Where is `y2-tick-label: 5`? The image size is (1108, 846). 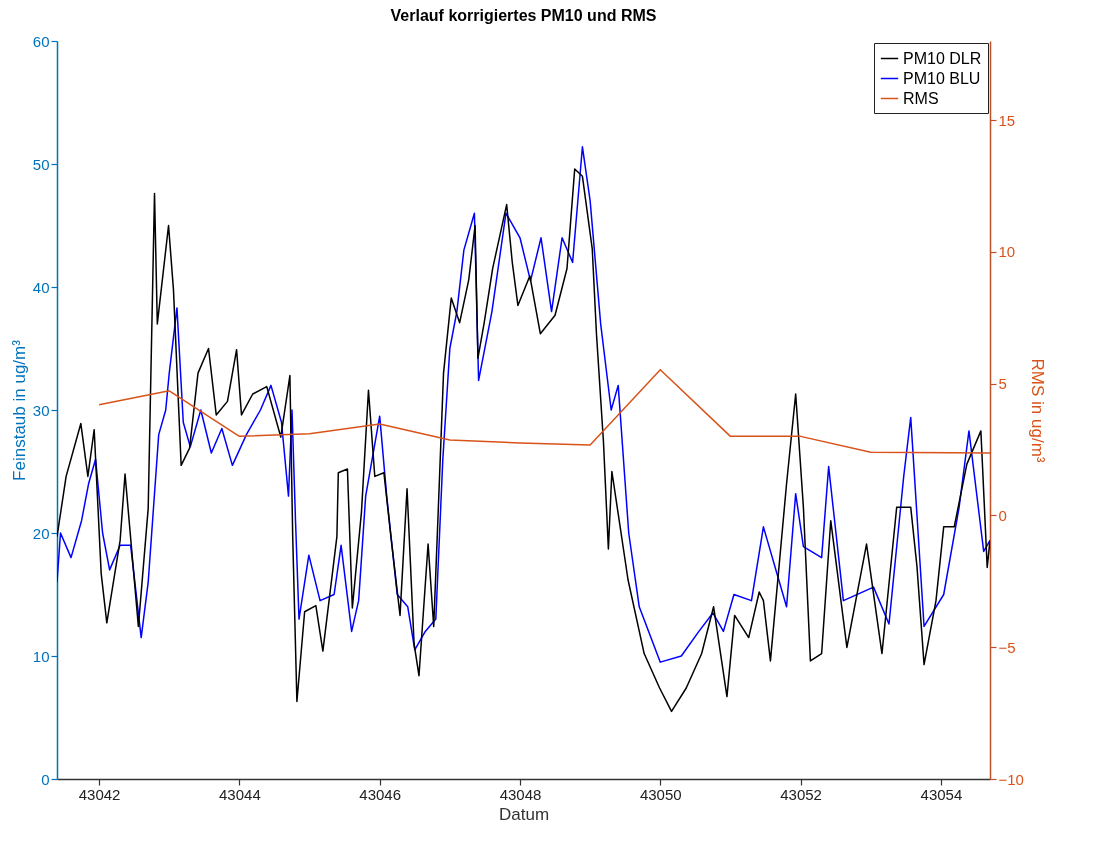 y2-tick-label: 5 is located at coordinates (1002, 384).